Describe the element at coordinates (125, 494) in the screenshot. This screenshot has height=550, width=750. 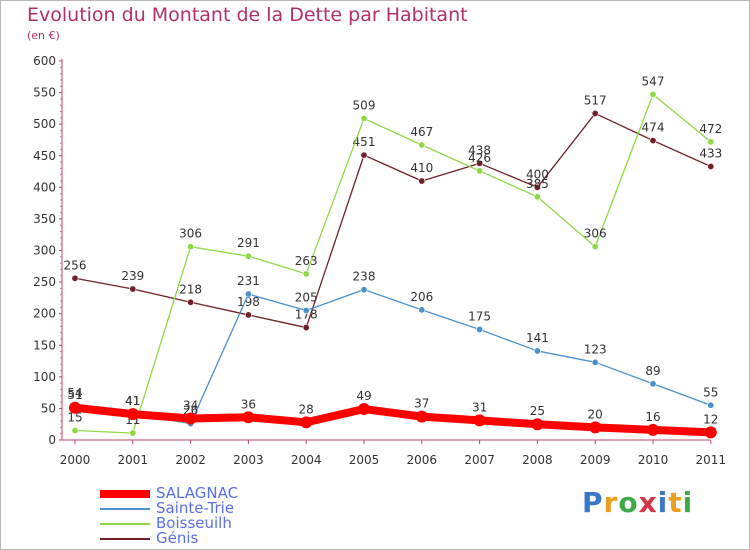
I see `legend-swatch-salagnac` at that location.